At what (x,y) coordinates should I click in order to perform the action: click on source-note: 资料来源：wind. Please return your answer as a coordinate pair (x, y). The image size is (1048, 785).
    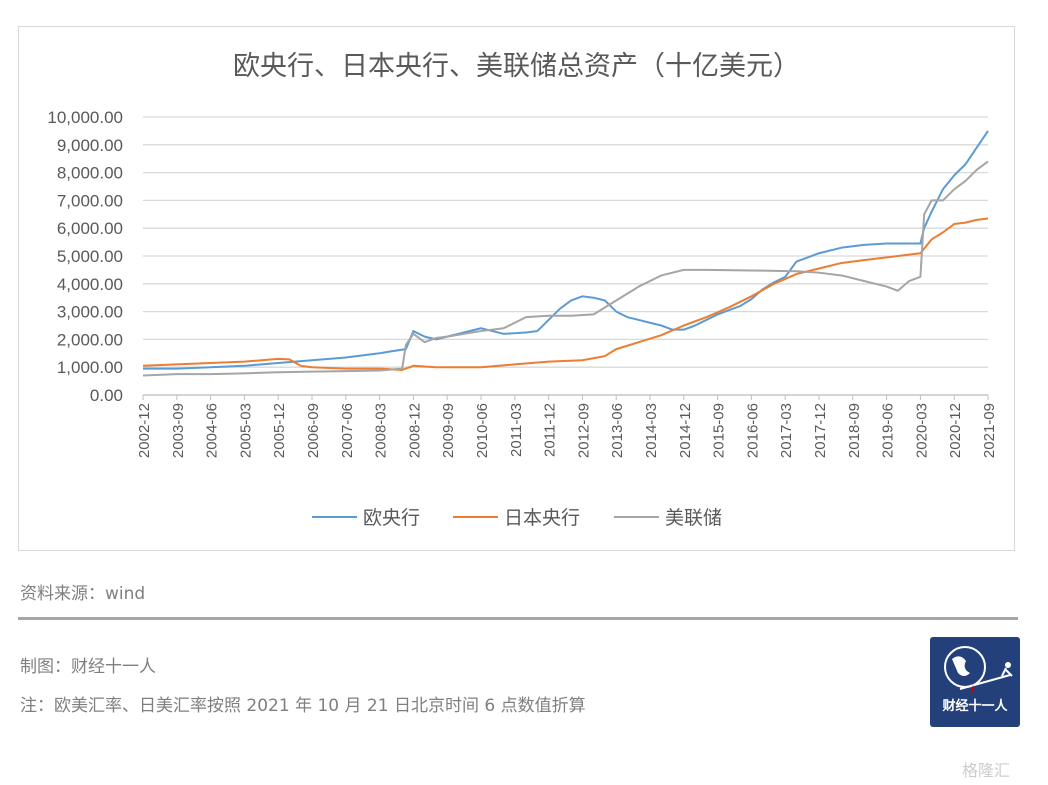
    Looking at the image, I should click on (83, 594).